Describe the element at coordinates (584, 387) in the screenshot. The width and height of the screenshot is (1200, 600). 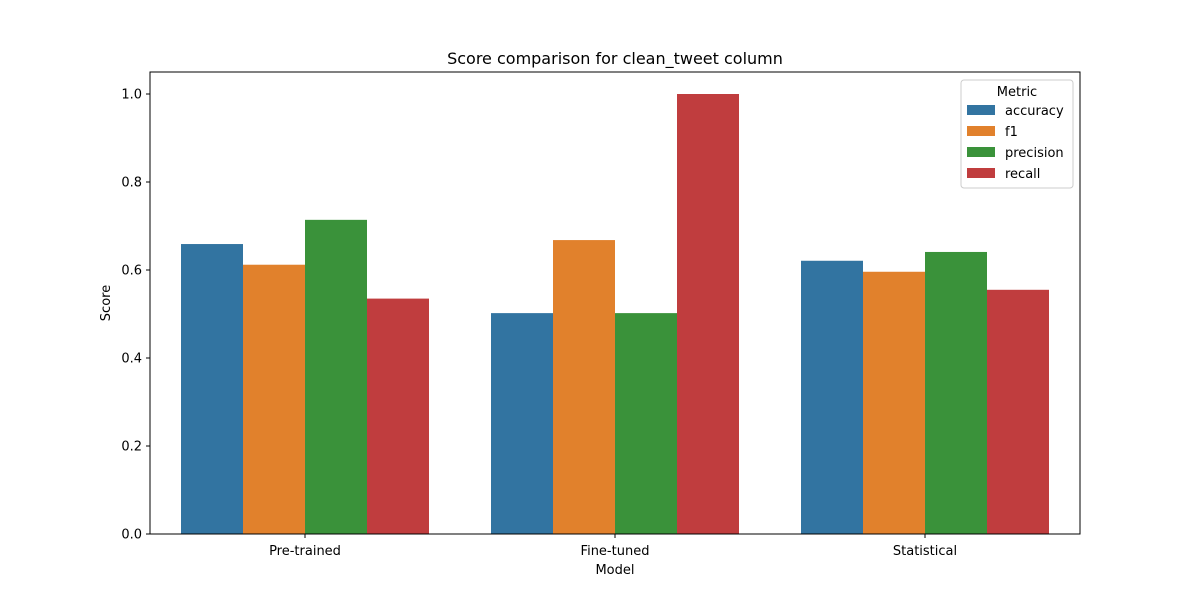
I see `bar-f1-fine-tuned` at that location.